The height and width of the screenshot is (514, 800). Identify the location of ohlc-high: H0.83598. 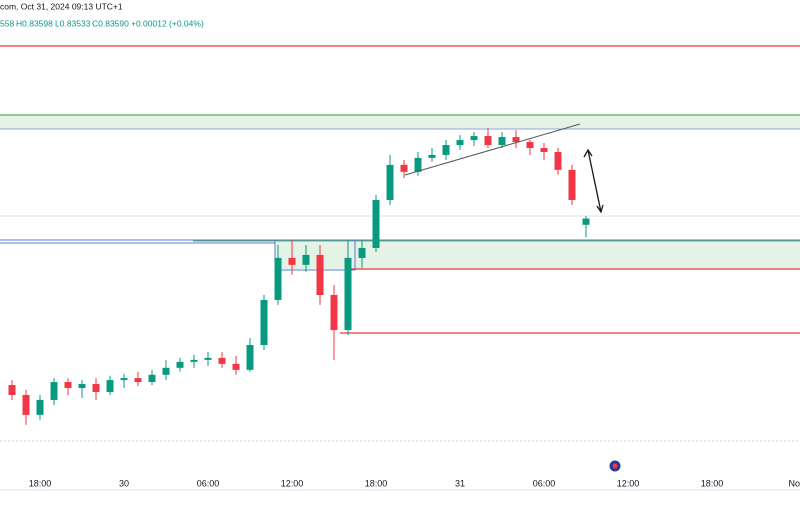
(34, 23).